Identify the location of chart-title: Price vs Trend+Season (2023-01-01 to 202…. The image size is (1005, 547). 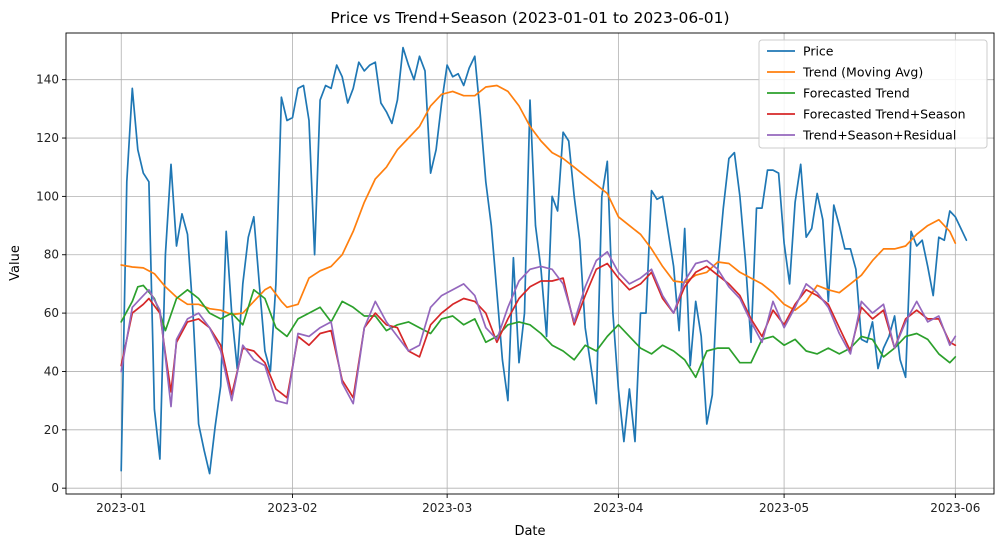
(529, 18).